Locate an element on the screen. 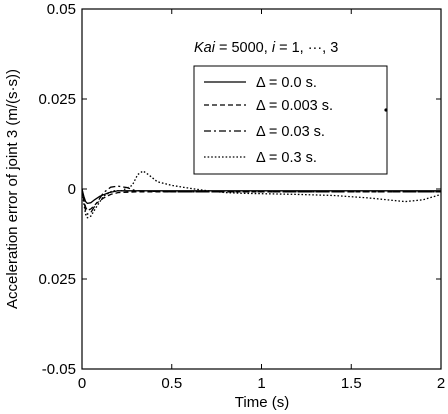 The image size is (448, 414). y-tick-label: -0.05 is located at coordinates (59, 369).